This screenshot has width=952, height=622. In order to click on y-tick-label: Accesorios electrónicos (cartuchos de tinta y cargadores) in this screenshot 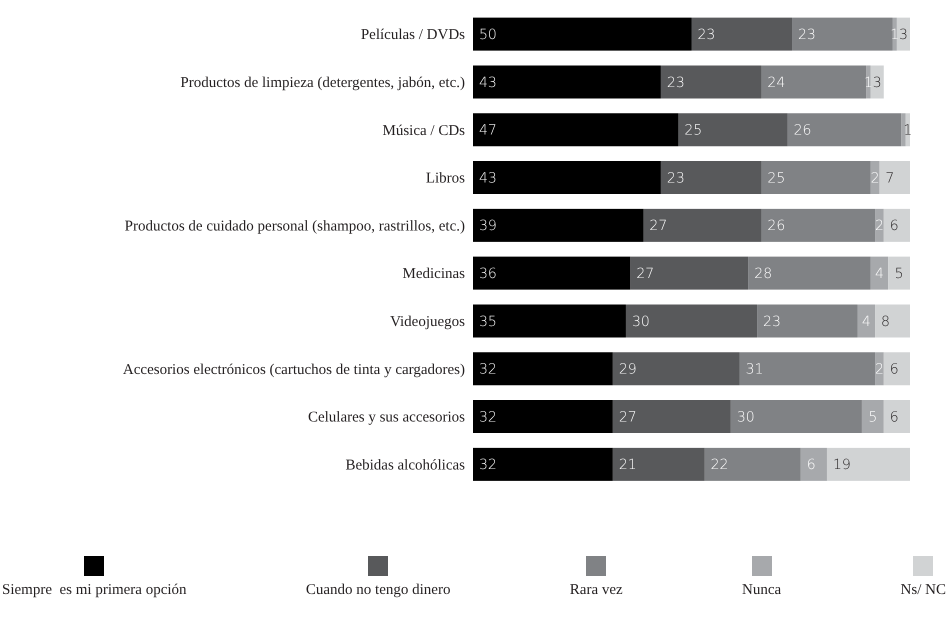, I will do `click(294, 370)`.